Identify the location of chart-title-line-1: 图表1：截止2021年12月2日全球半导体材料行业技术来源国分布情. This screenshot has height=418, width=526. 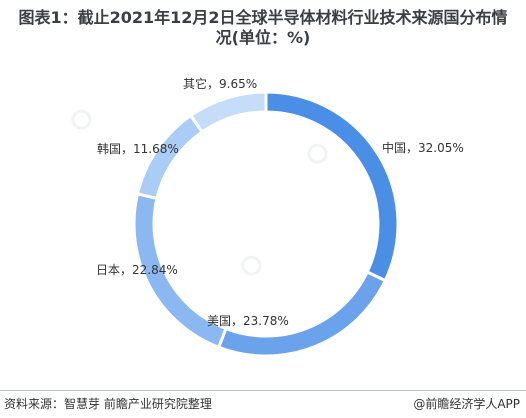
(263, 17).